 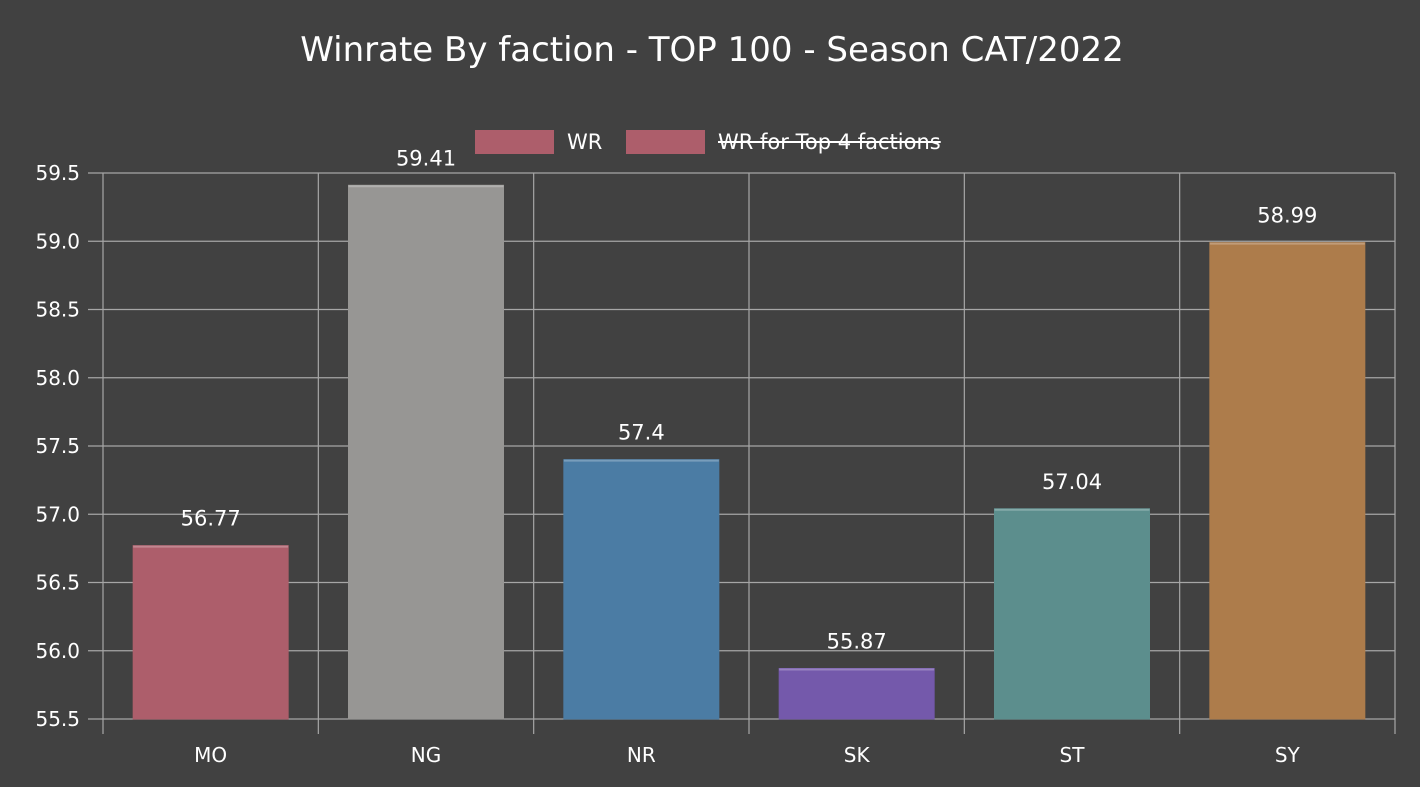 What do you see at coordinates (57, 514) in the screenshot?
I see `y-tick-label: 57.0` at bounding box center [57, 514].